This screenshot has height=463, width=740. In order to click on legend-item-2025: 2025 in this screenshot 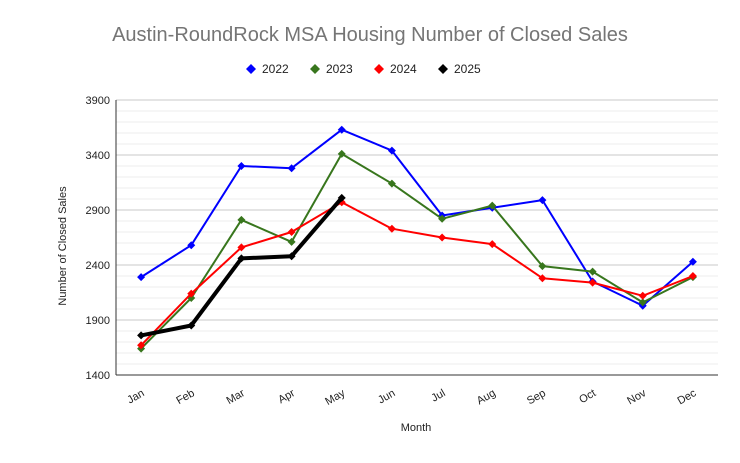, I will do `click(459, 69)`.